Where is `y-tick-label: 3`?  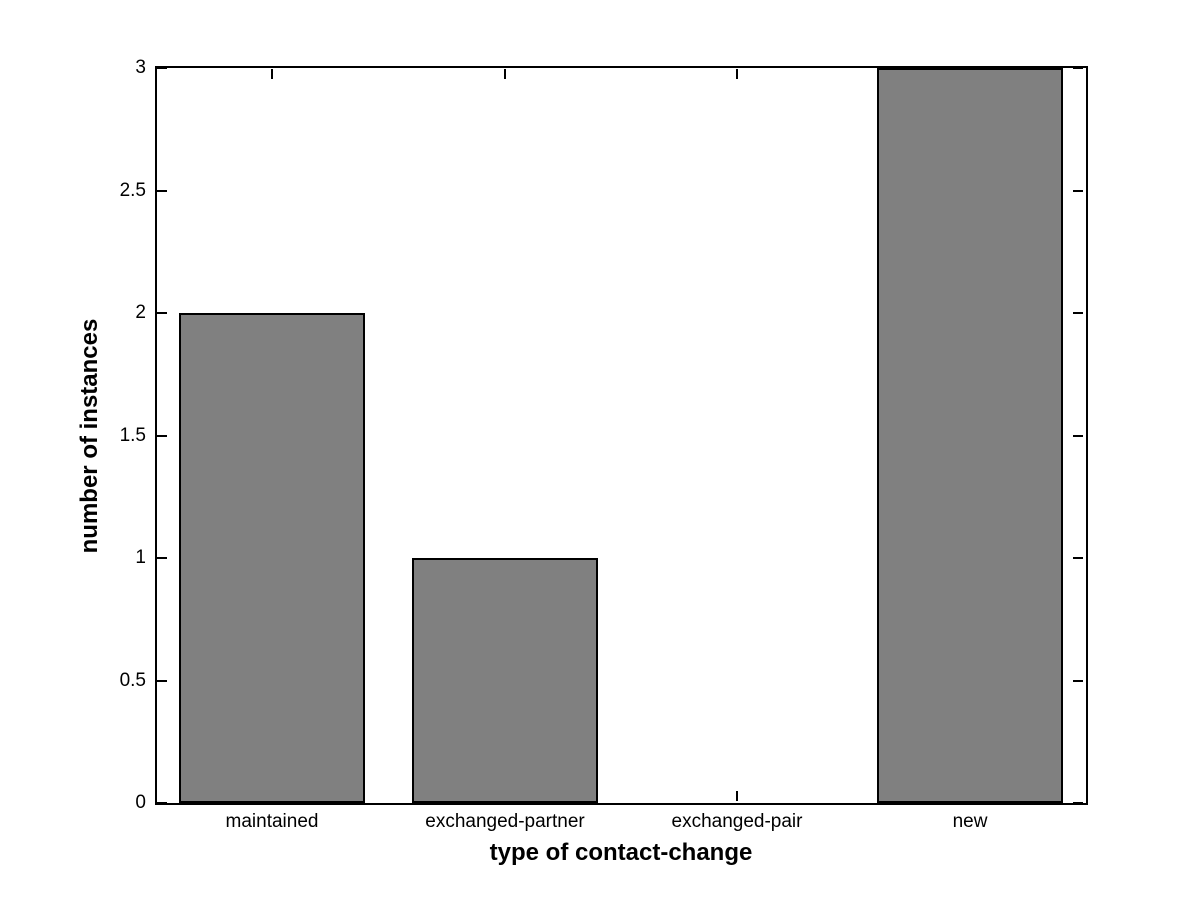
y-tick-label: 3 is located at coordinates (140, 67).